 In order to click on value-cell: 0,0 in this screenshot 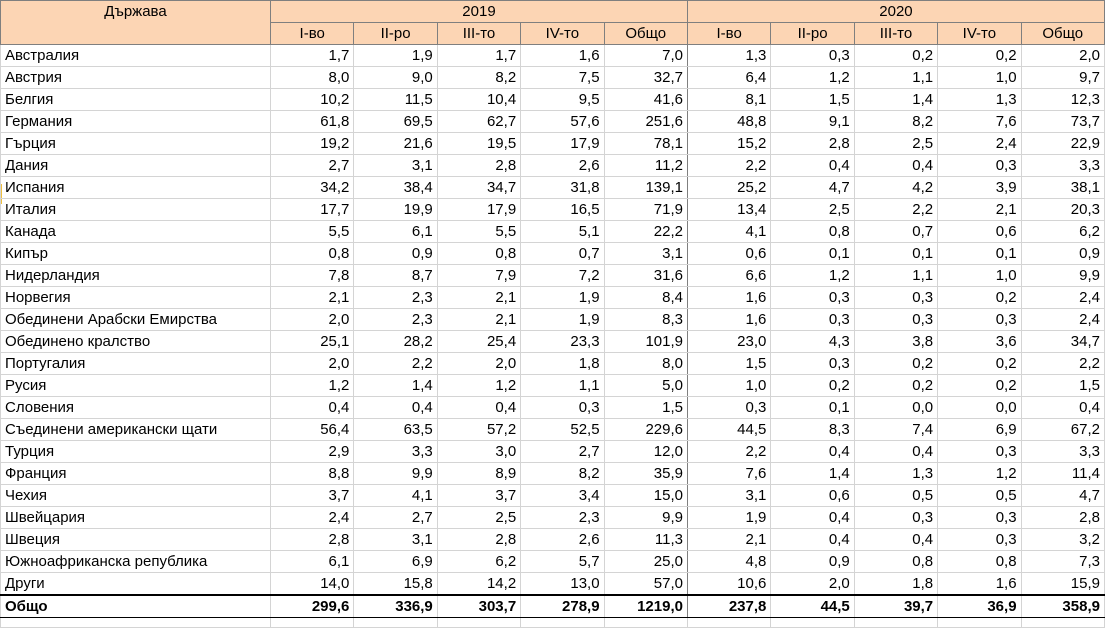, I will do `click(979, 407)`.